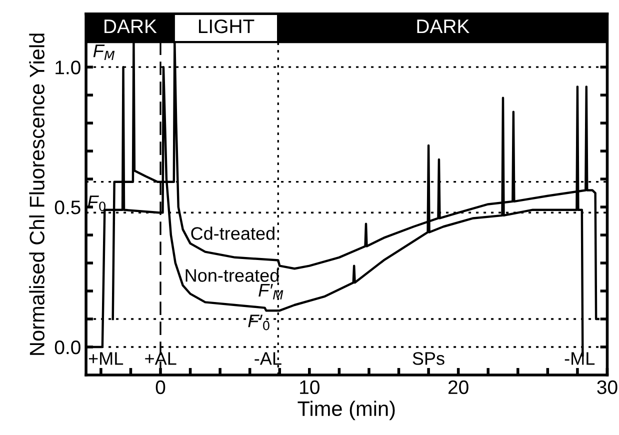 Image resolution: width=619 pixels, height=435 pixels. What do you see at coordinates (259, 322) in the screenshot?
I see `annotation: F′$_{0}$` at bounding box center [259, 322].